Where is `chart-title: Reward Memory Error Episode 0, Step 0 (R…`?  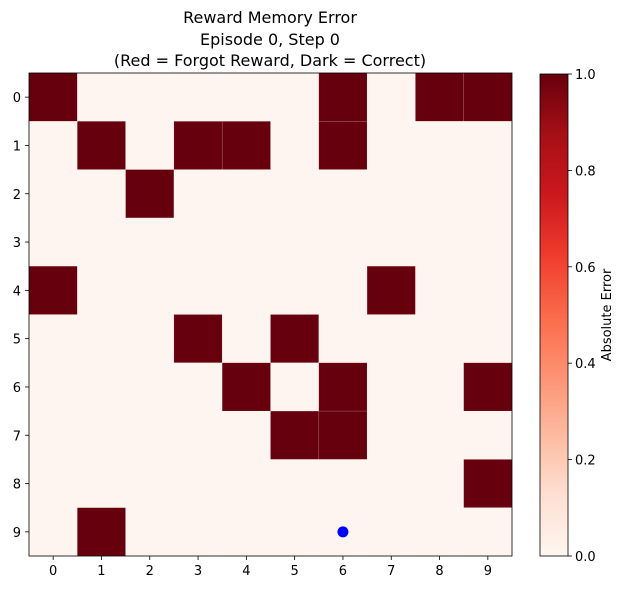
chart-title: Reward Memory Error Episode 0, Step 0 (R… is located at coordinates (270, 39).